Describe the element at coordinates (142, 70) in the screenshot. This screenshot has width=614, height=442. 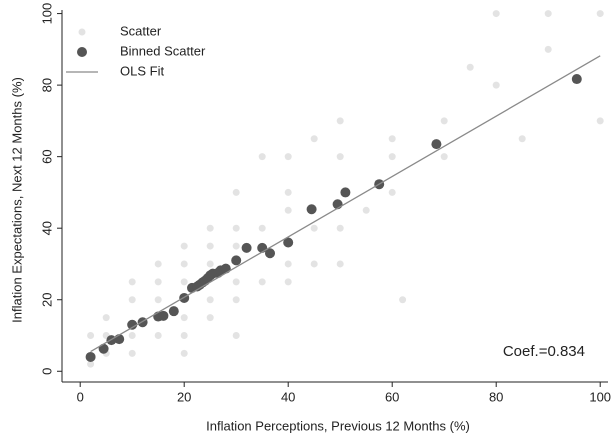
I see `legend-label: OLS Fit` at that location.